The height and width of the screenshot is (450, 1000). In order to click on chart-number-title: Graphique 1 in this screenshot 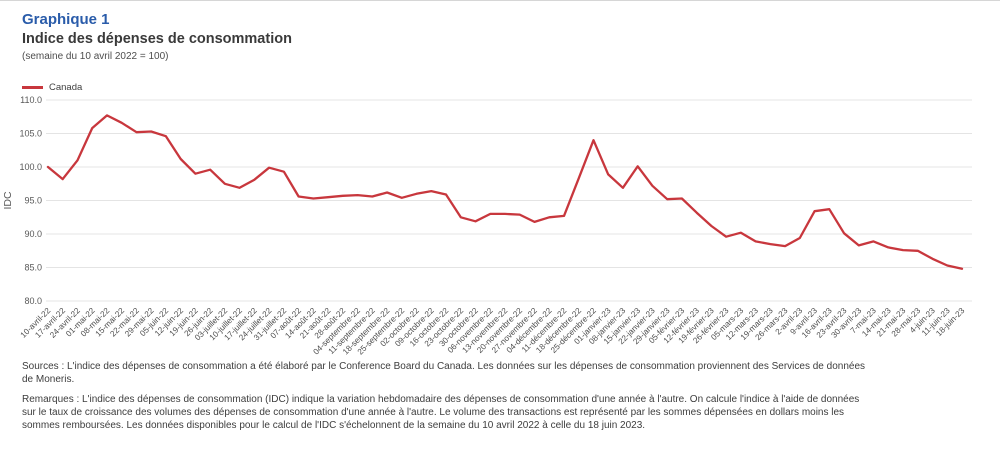, I will do `click(66, 19)`.